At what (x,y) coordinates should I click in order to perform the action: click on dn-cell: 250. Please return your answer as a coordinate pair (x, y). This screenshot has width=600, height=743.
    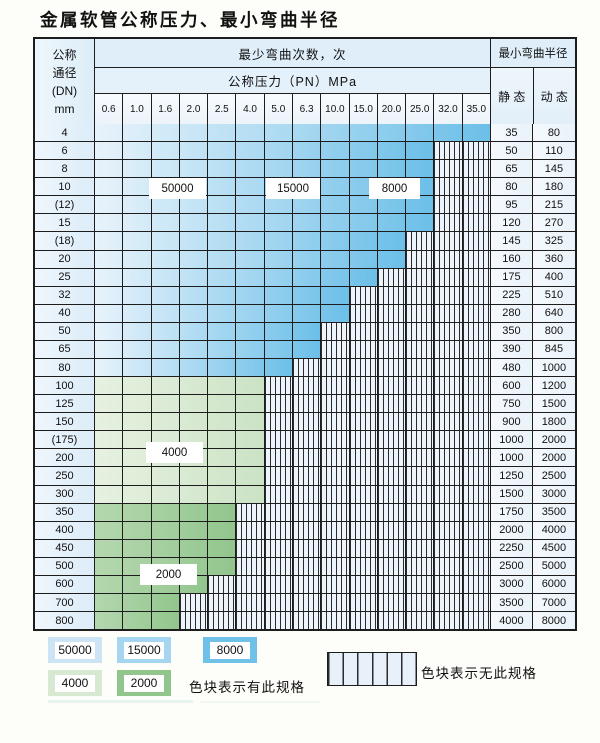
    Looking at the image, I should click on (65, 476).